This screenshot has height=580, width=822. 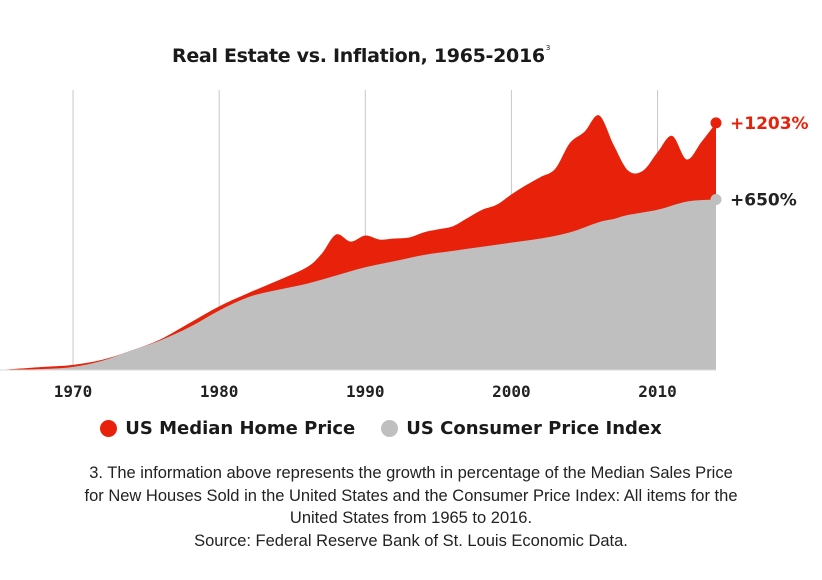 I want to click on x-tick-label-1980: 1980, so click(x=219, y=391).